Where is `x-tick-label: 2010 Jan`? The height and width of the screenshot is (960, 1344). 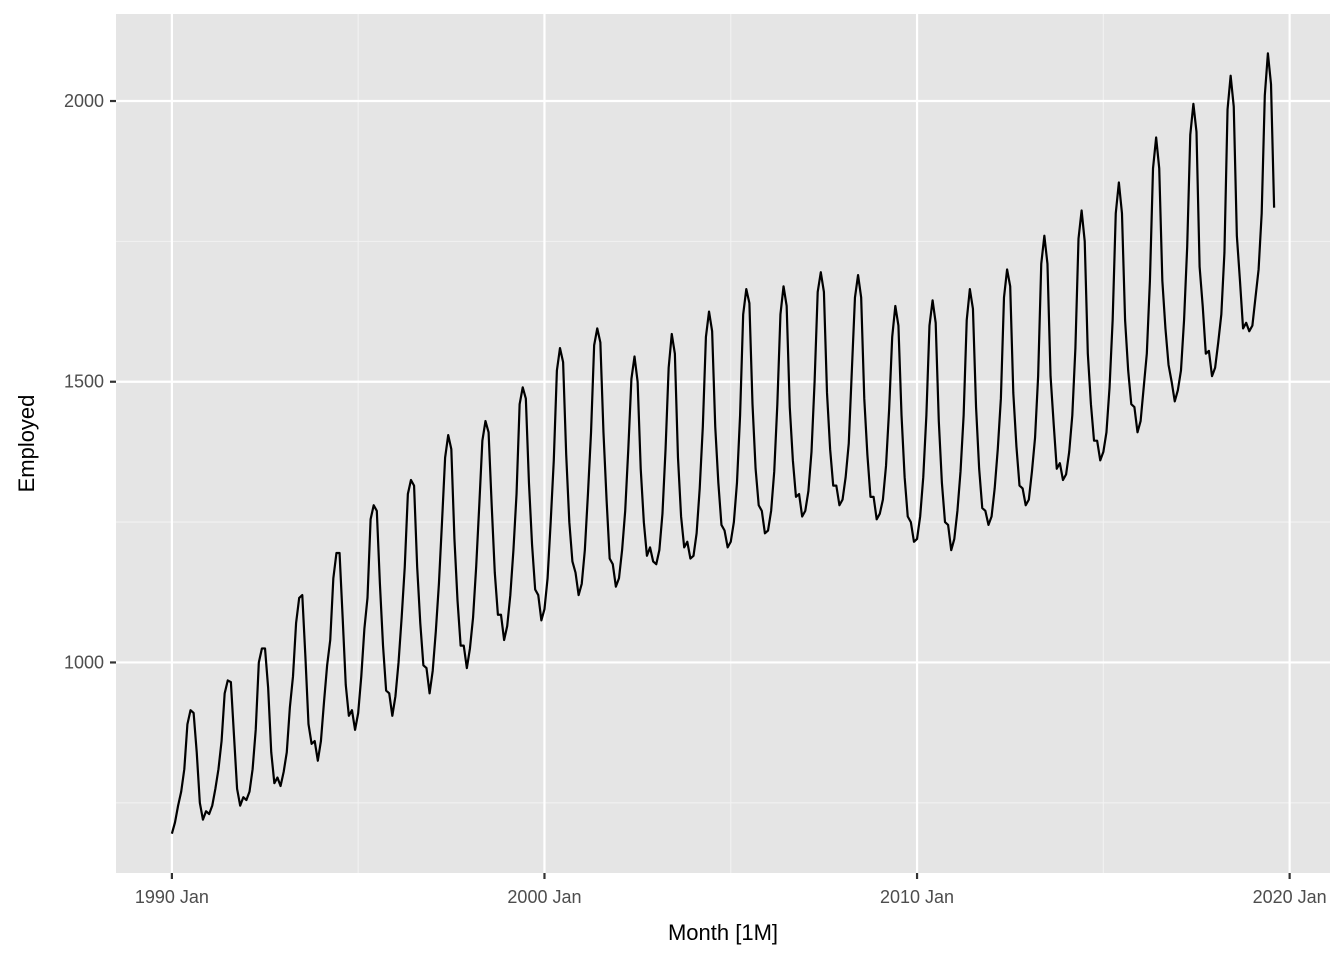 x-tick-label: 2010 Jan is located at coordinates (917, 897).